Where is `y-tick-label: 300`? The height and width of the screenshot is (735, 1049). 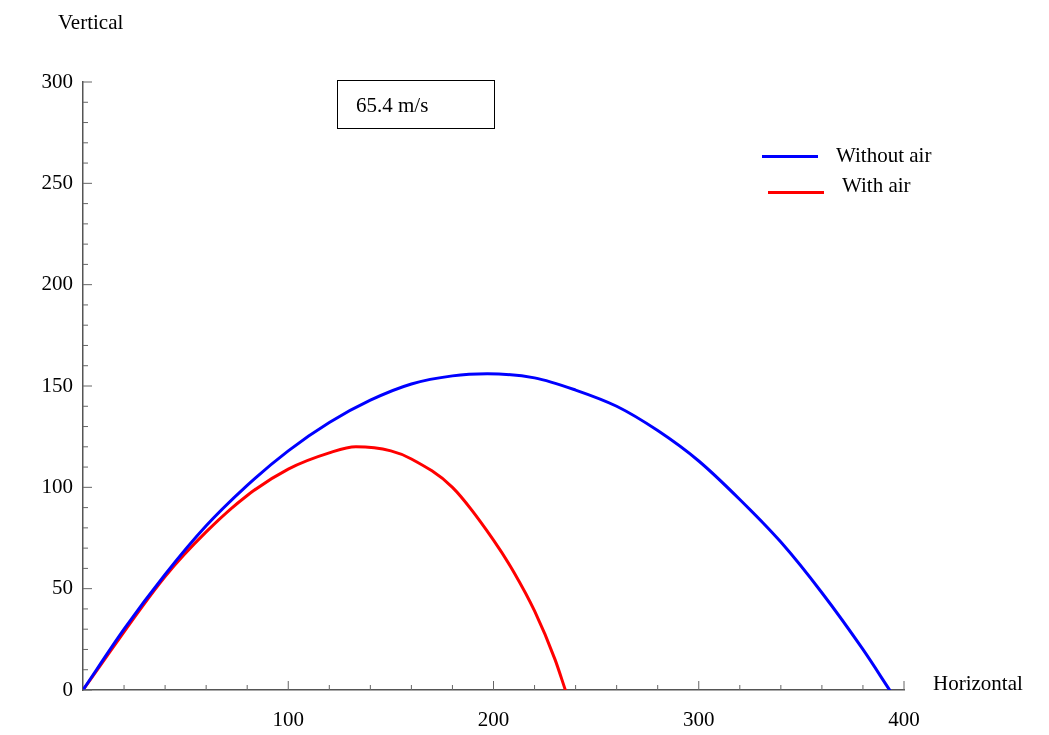
y-tick-label: 300 is located at coordinates (57, 80).